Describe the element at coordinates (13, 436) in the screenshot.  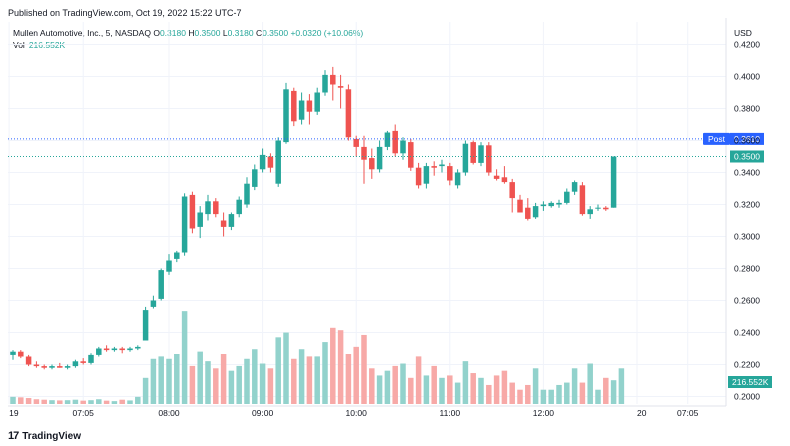
I see `tradingview-logo-icon: 17` at that location.